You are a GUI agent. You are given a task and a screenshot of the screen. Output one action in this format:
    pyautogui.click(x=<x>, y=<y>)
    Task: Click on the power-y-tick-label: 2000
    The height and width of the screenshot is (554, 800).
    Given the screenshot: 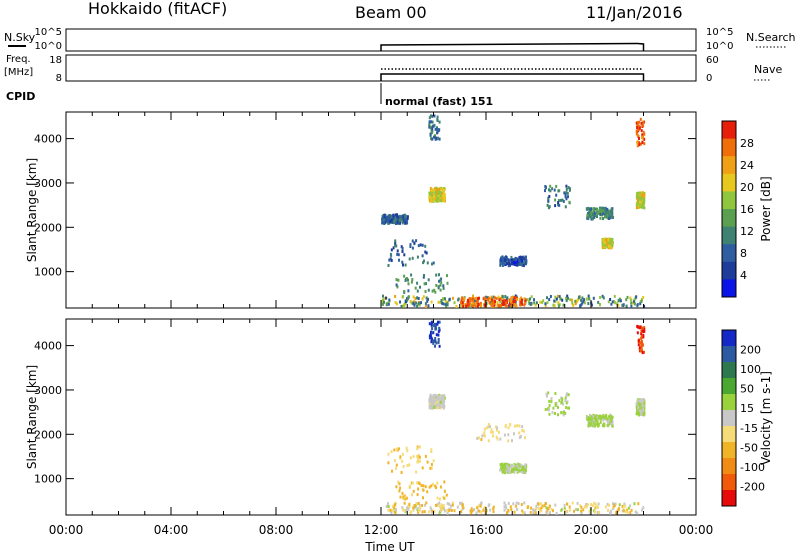 What is the action you would take?
    pyautogui.click(x=48, y=227)
    